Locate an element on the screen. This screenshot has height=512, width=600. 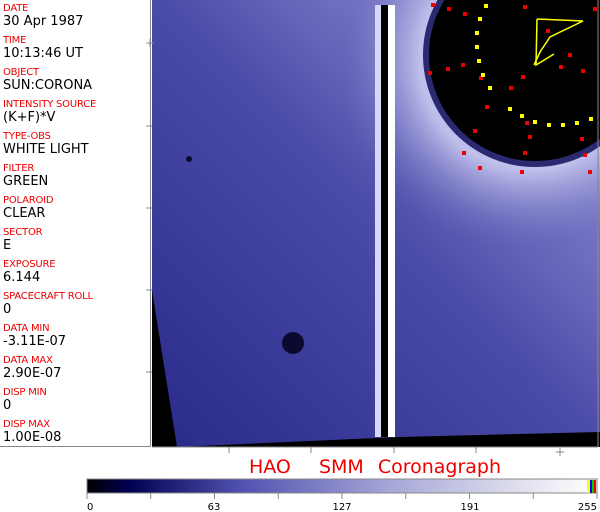
dust-spot is located at coordinates (293, 343).